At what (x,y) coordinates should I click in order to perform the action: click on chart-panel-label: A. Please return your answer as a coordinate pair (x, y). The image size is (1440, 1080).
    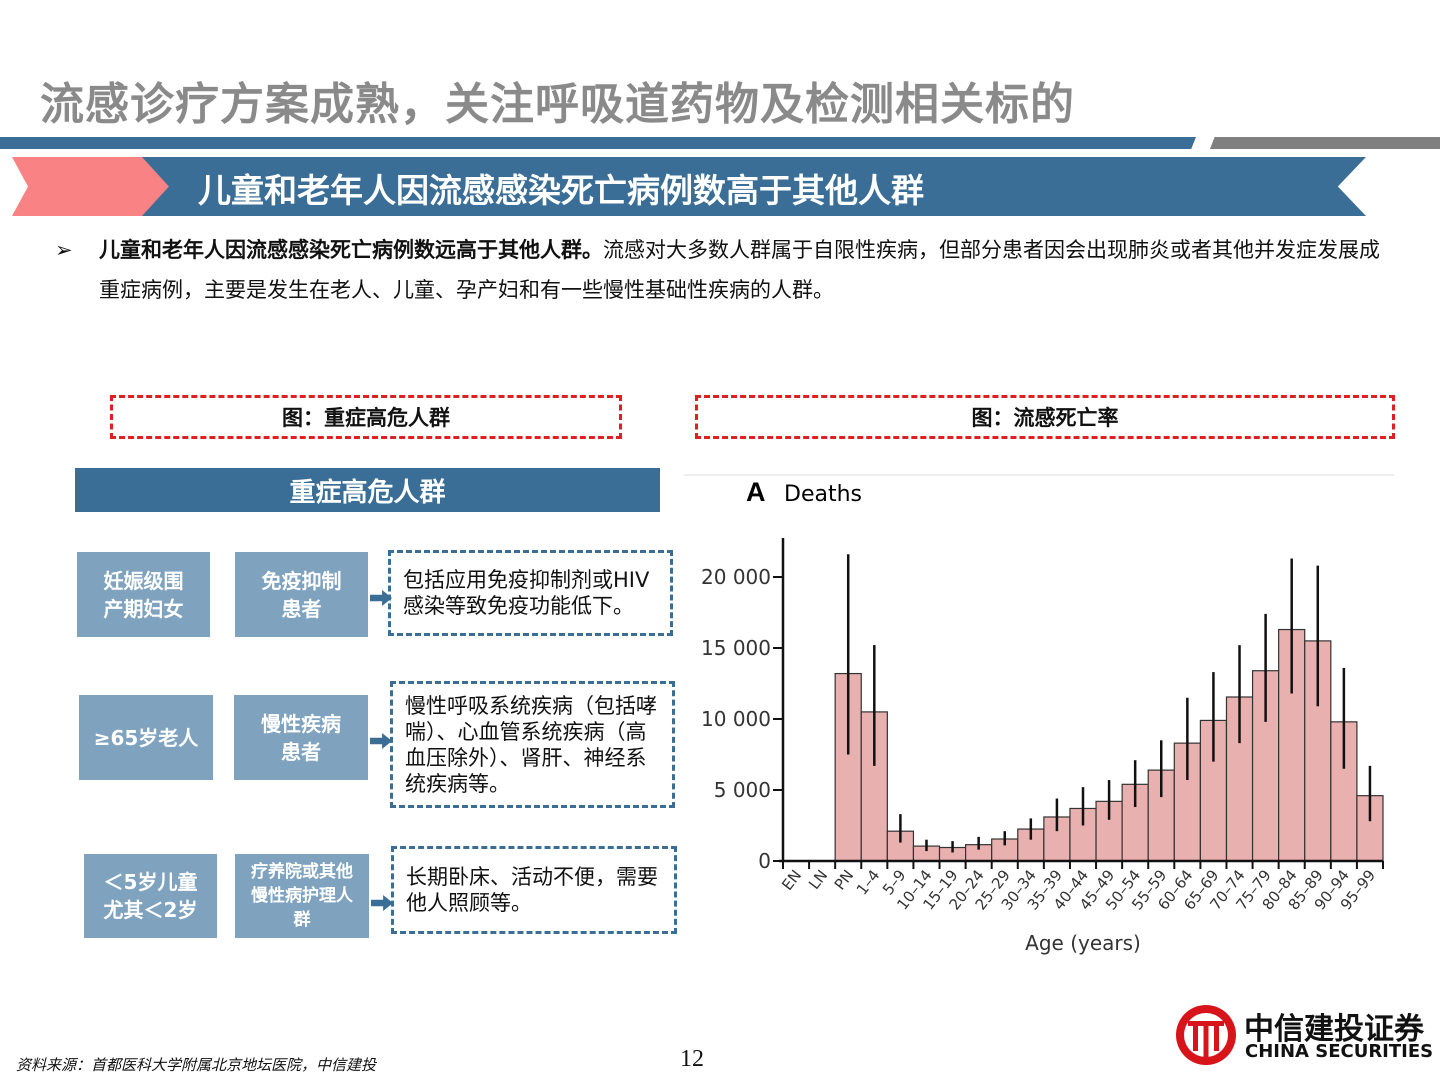
    Looking at the image, I should click on (756, 492).